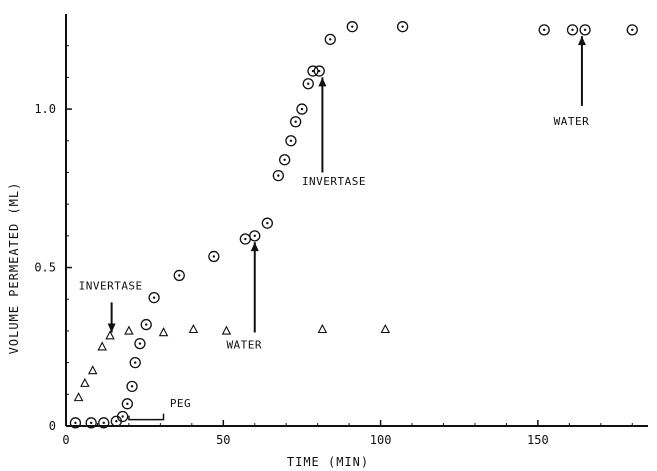 The width and height of the screenshot is (657, 471). Describe the element at coordinates (52, 426) in the screenshot. I see `y-tick-label: 0` at that location.